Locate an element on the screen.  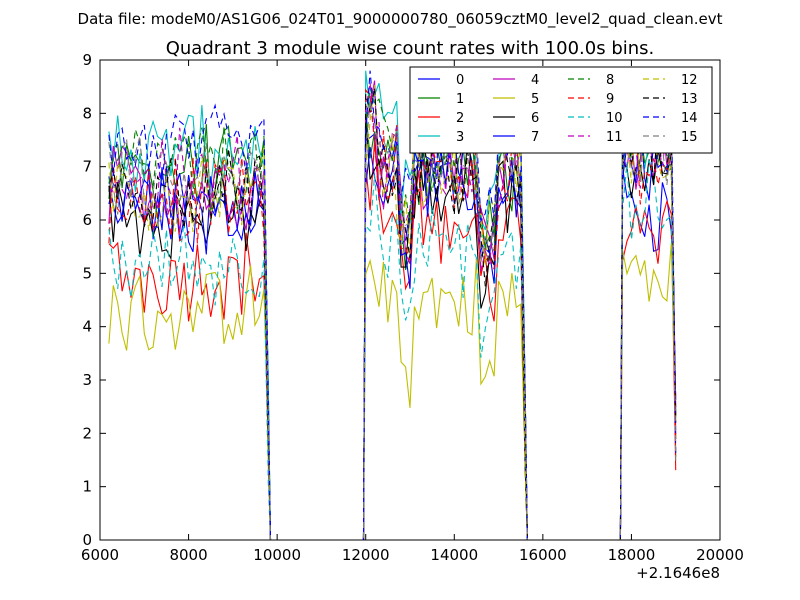
y-tick-label: 3 is located at coordinates (87, 380).